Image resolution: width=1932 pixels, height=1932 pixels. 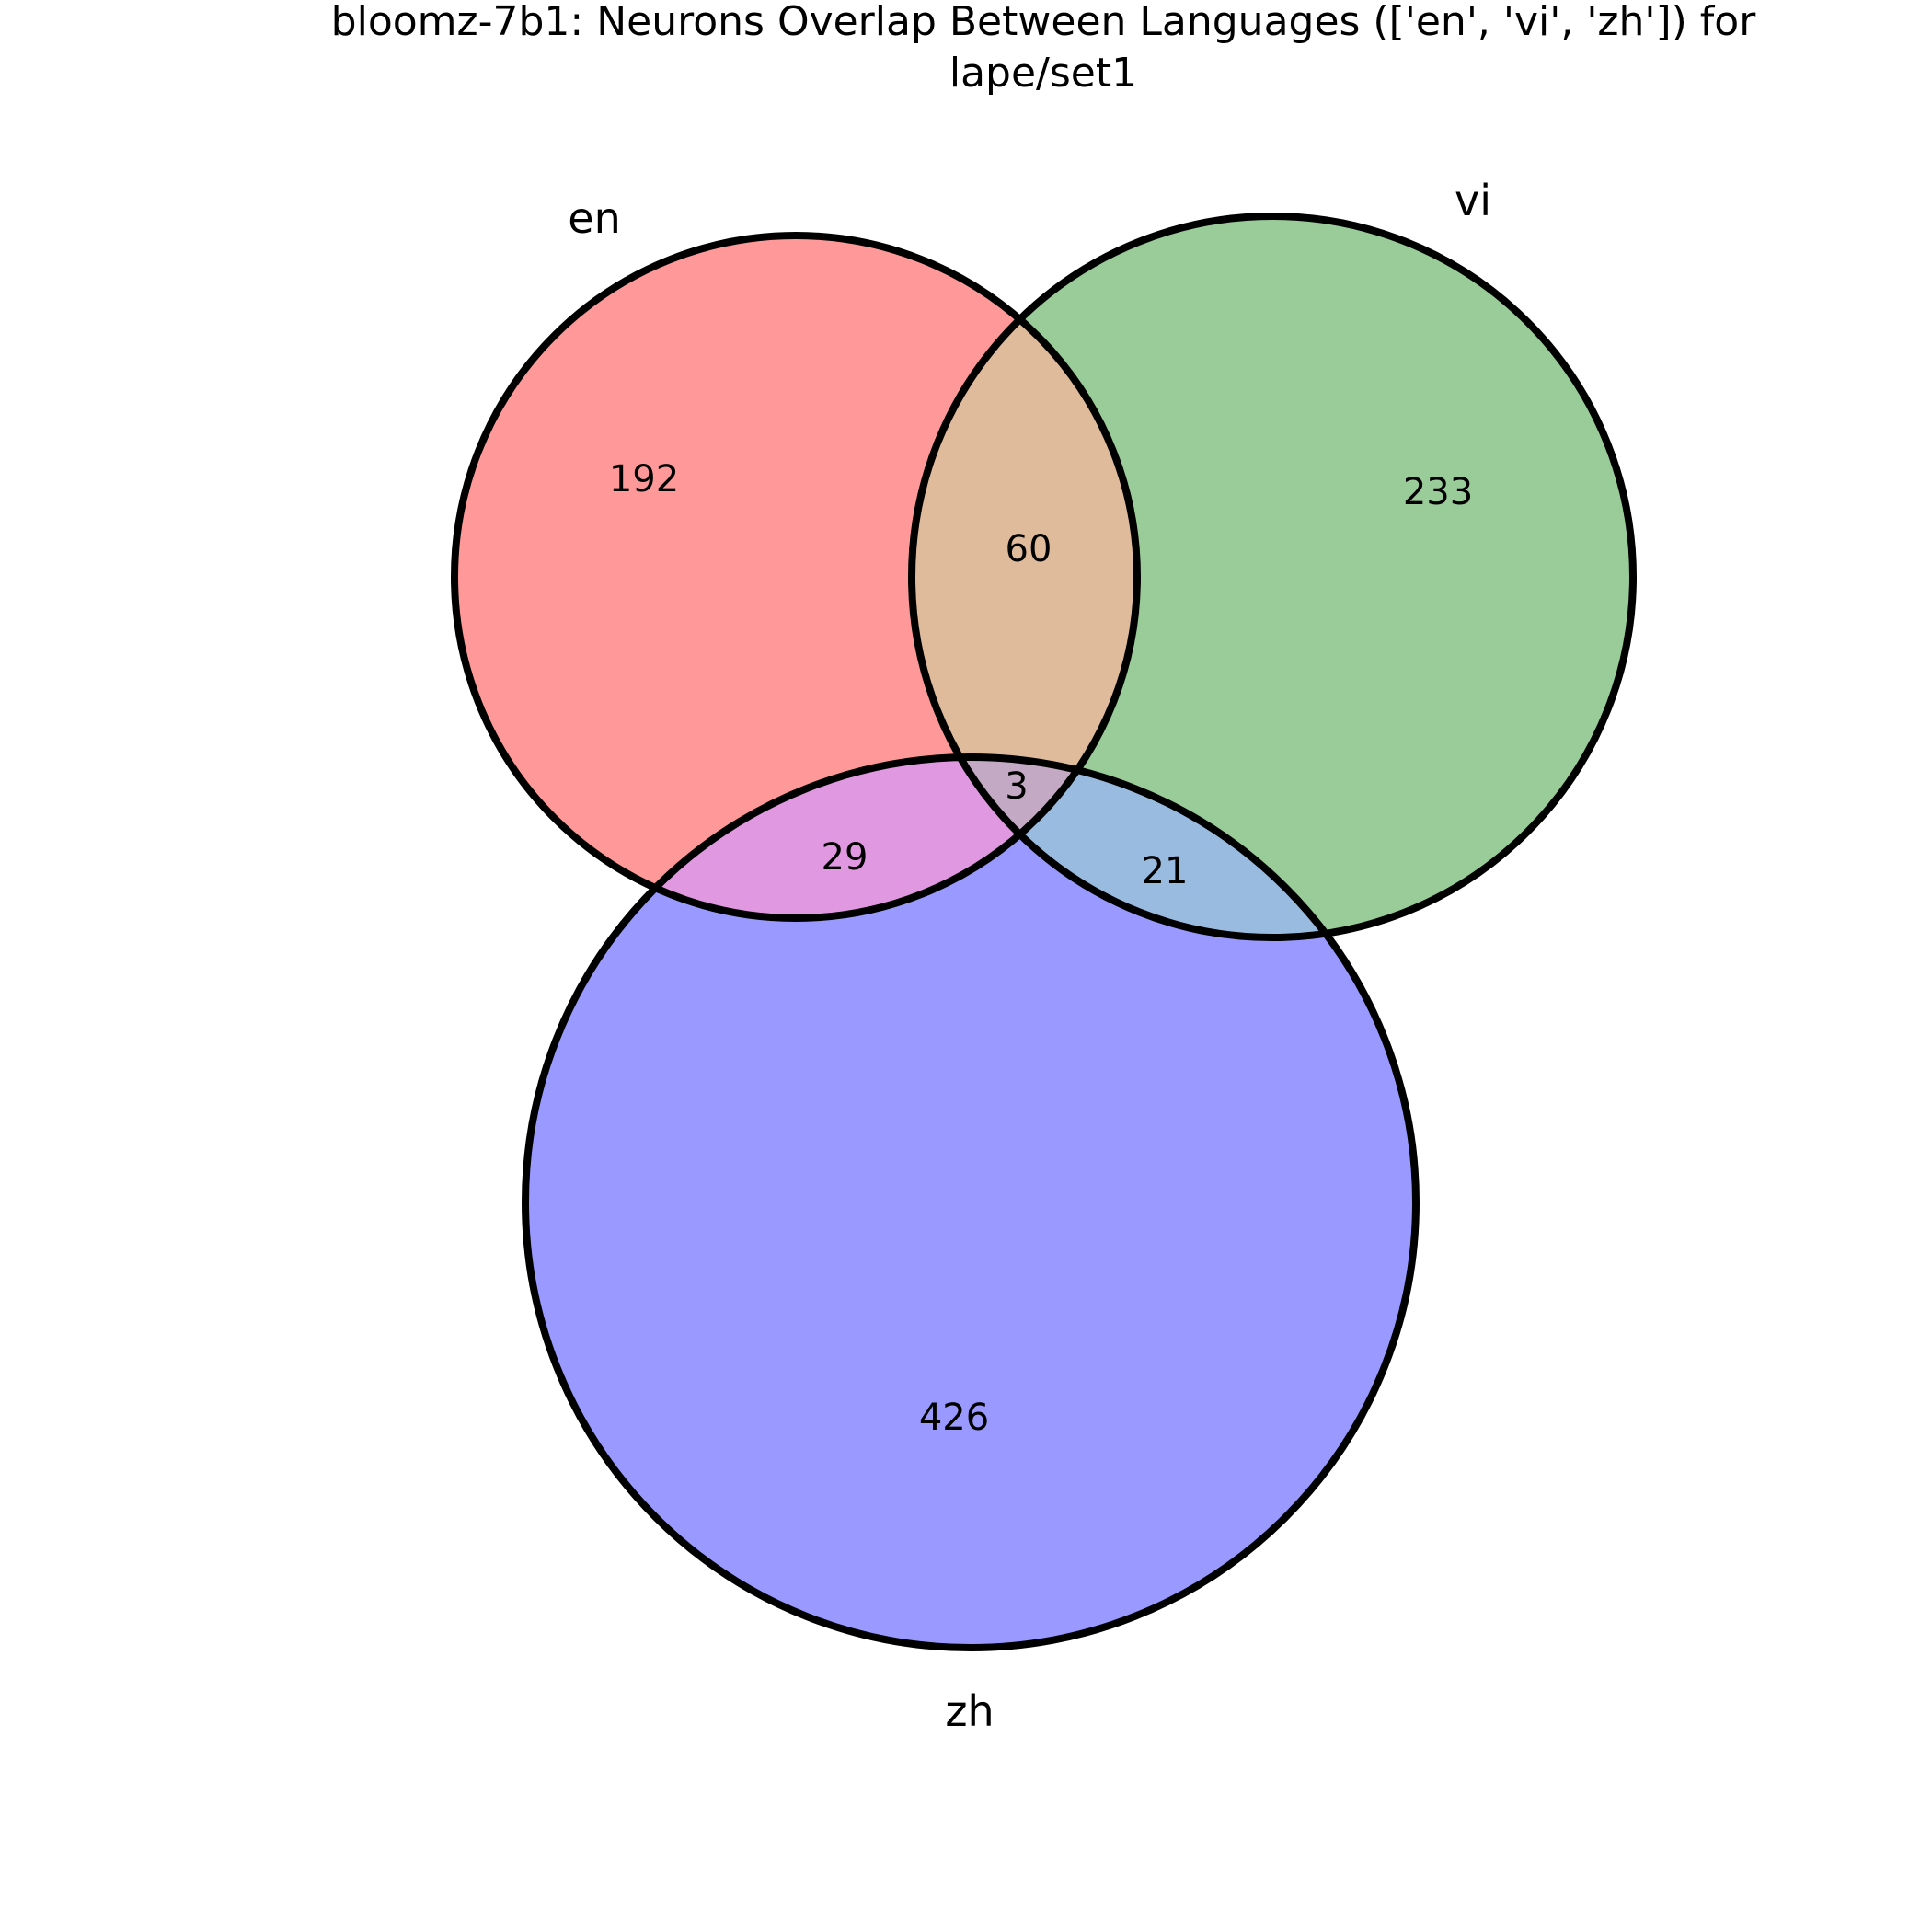 I want to click on count-vi-only: 233, so click(x=1438, y=492).